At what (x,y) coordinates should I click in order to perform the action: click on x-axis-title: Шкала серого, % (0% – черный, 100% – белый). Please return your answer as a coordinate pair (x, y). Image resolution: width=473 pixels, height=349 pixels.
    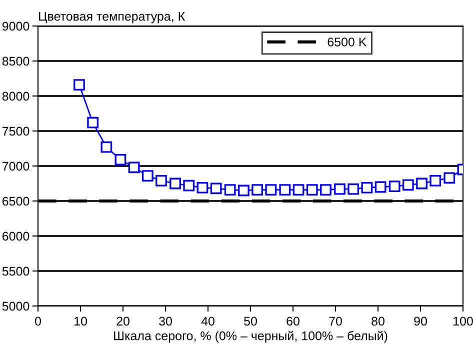
    Looking at the image, I should click on (251, 336).